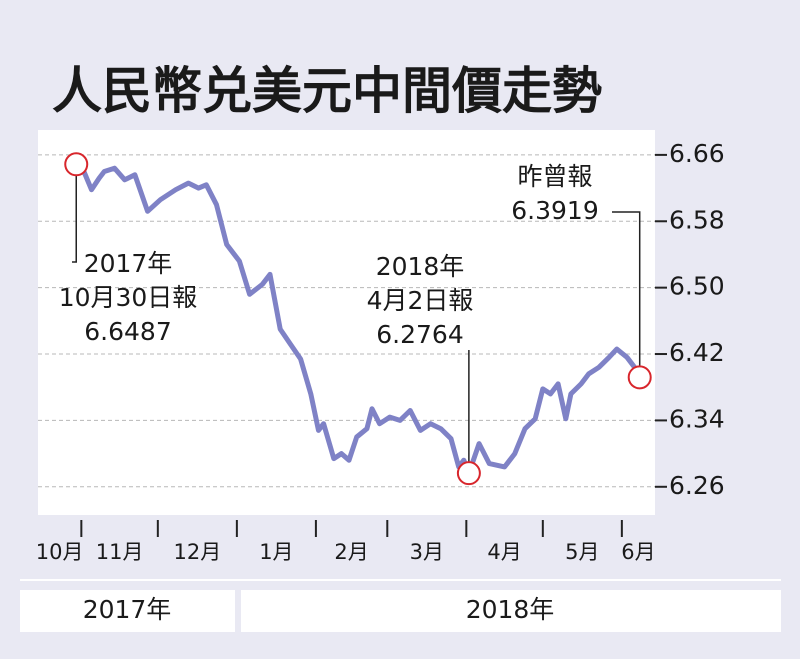  What do you see at coordinates (582, 552) in the screenshot?
I see `x-tick-label: 5月` at bounding box center [582, 552].